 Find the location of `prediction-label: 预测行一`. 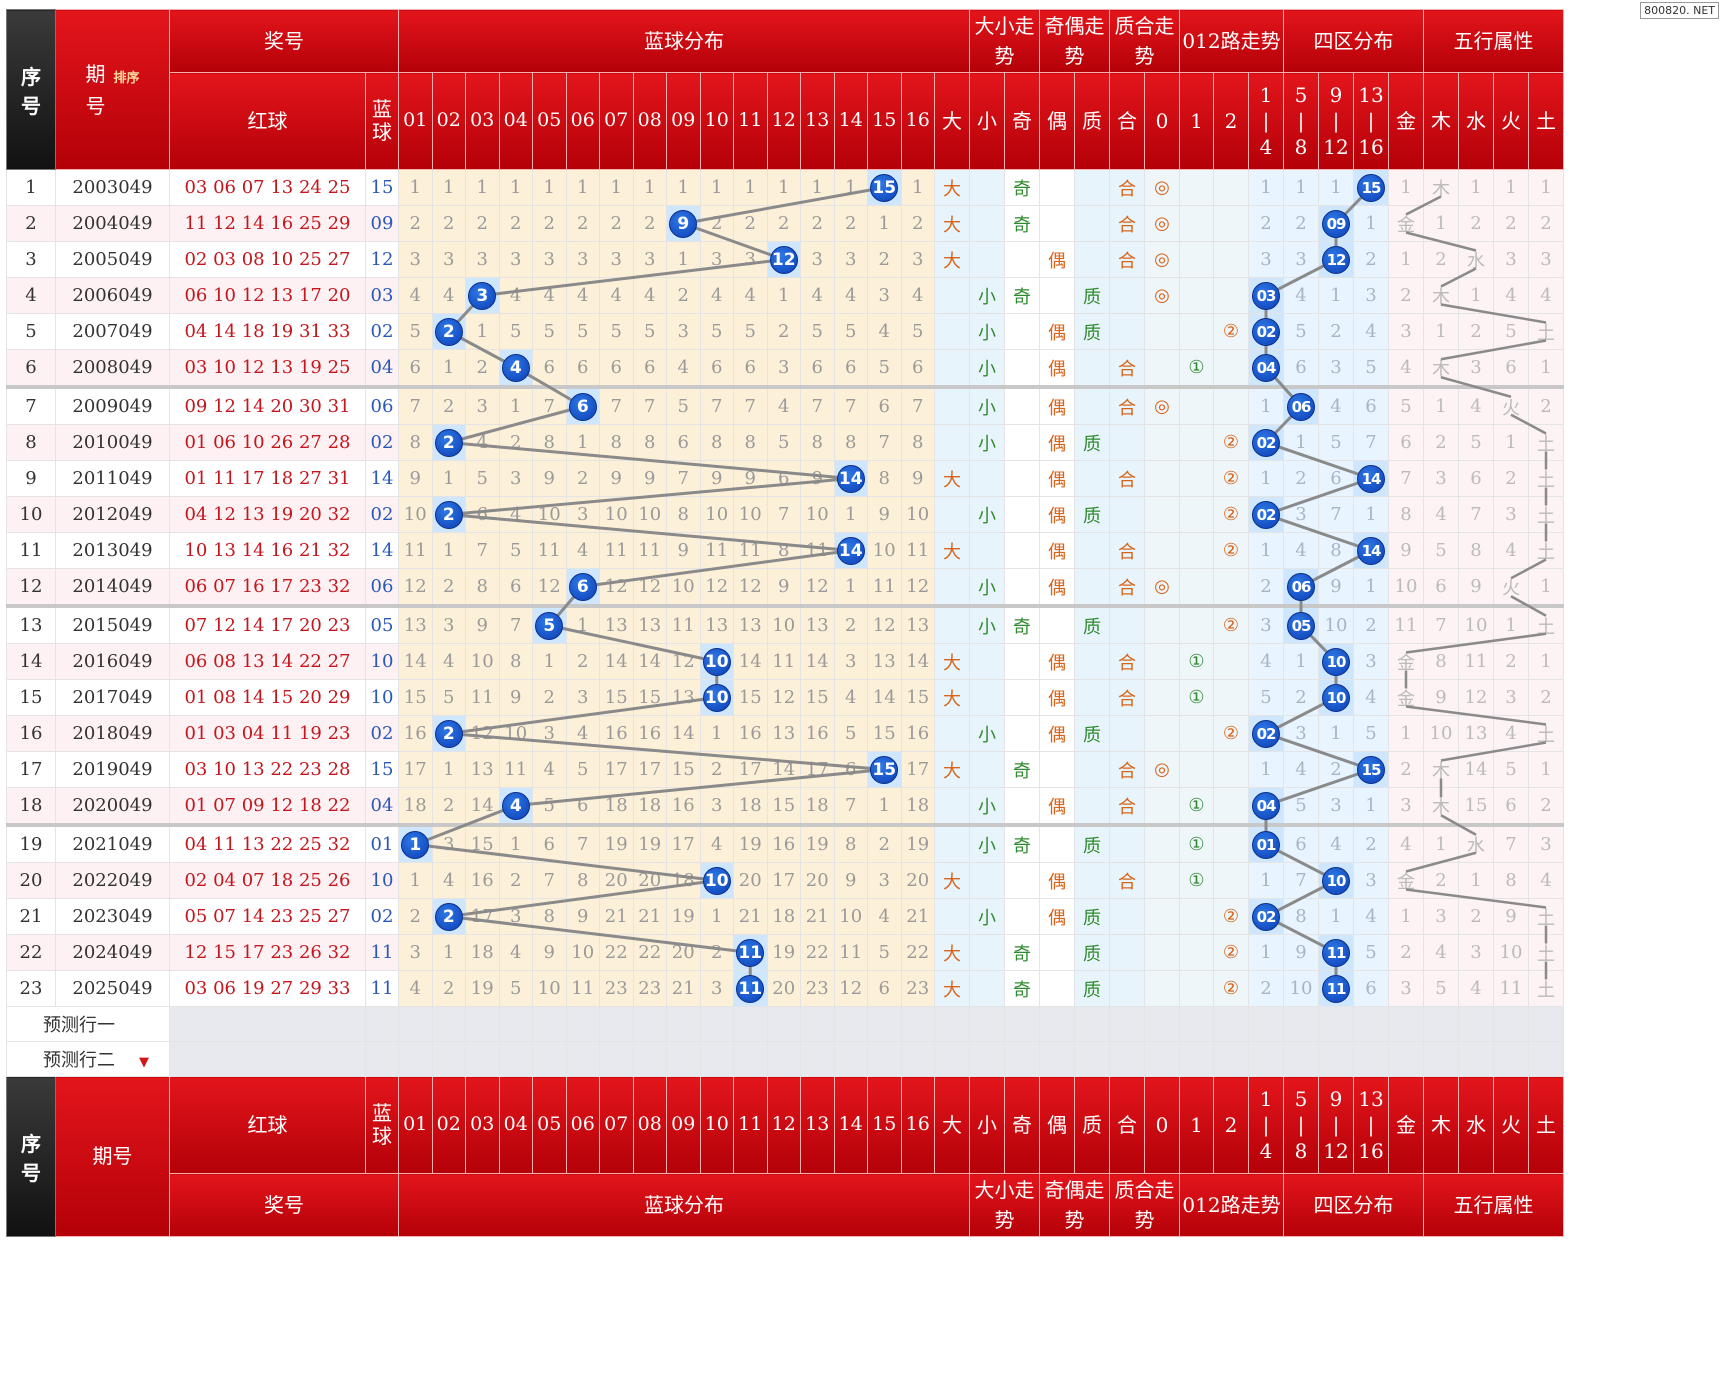

prediction-label: 预测行一 is located at coordinates (88, 1024).